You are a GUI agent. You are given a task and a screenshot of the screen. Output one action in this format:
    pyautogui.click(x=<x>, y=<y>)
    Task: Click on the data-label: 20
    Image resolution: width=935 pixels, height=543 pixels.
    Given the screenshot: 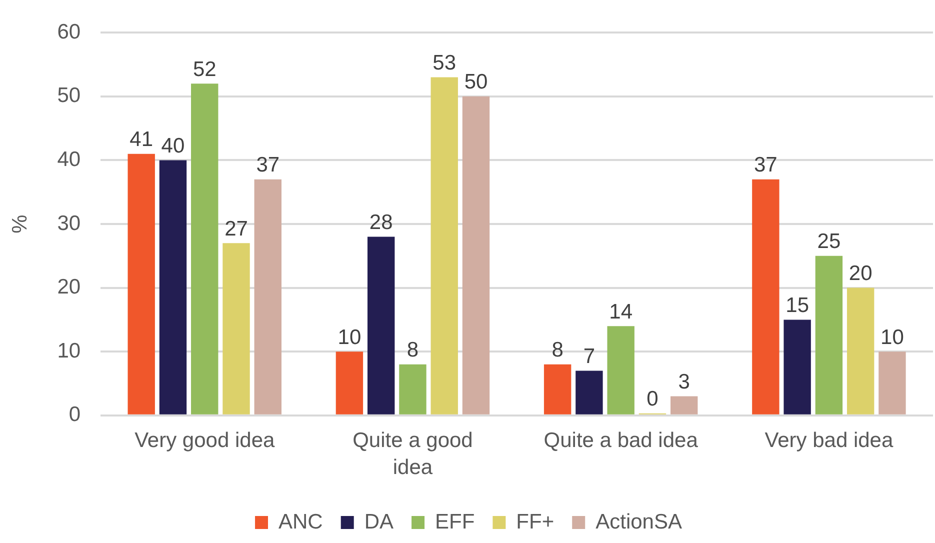 What is the action you would take?
    pyautogui.click(x=860, y=274)
    